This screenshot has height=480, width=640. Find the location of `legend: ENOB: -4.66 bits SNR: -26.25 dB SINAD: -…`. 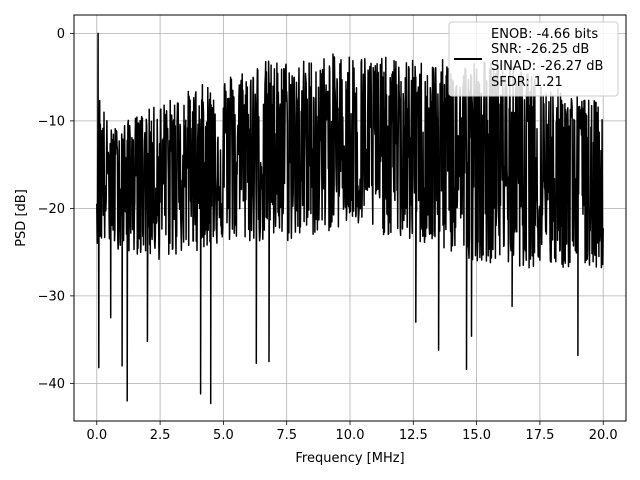

legend: ENOB: -4.66 bits SNR: -26.25 dB SINAD: -… is located at coordinates (533, 59).